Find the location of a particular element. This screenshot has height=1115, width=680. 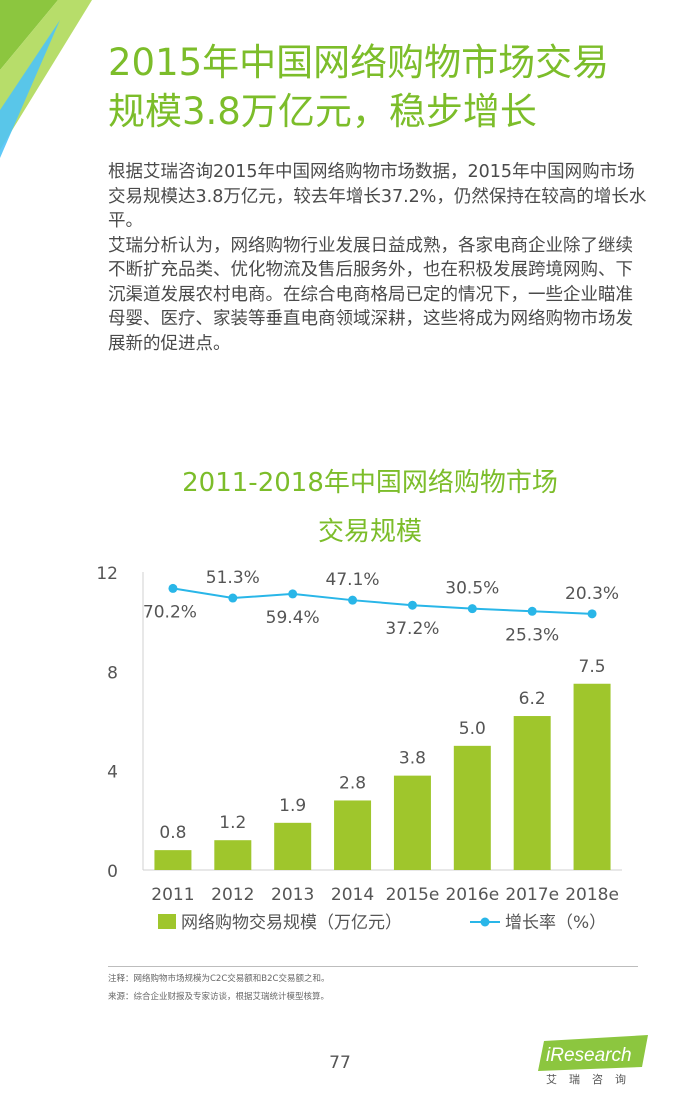

iresearch-logo: iResearch is located at coordinates (593, 1053).